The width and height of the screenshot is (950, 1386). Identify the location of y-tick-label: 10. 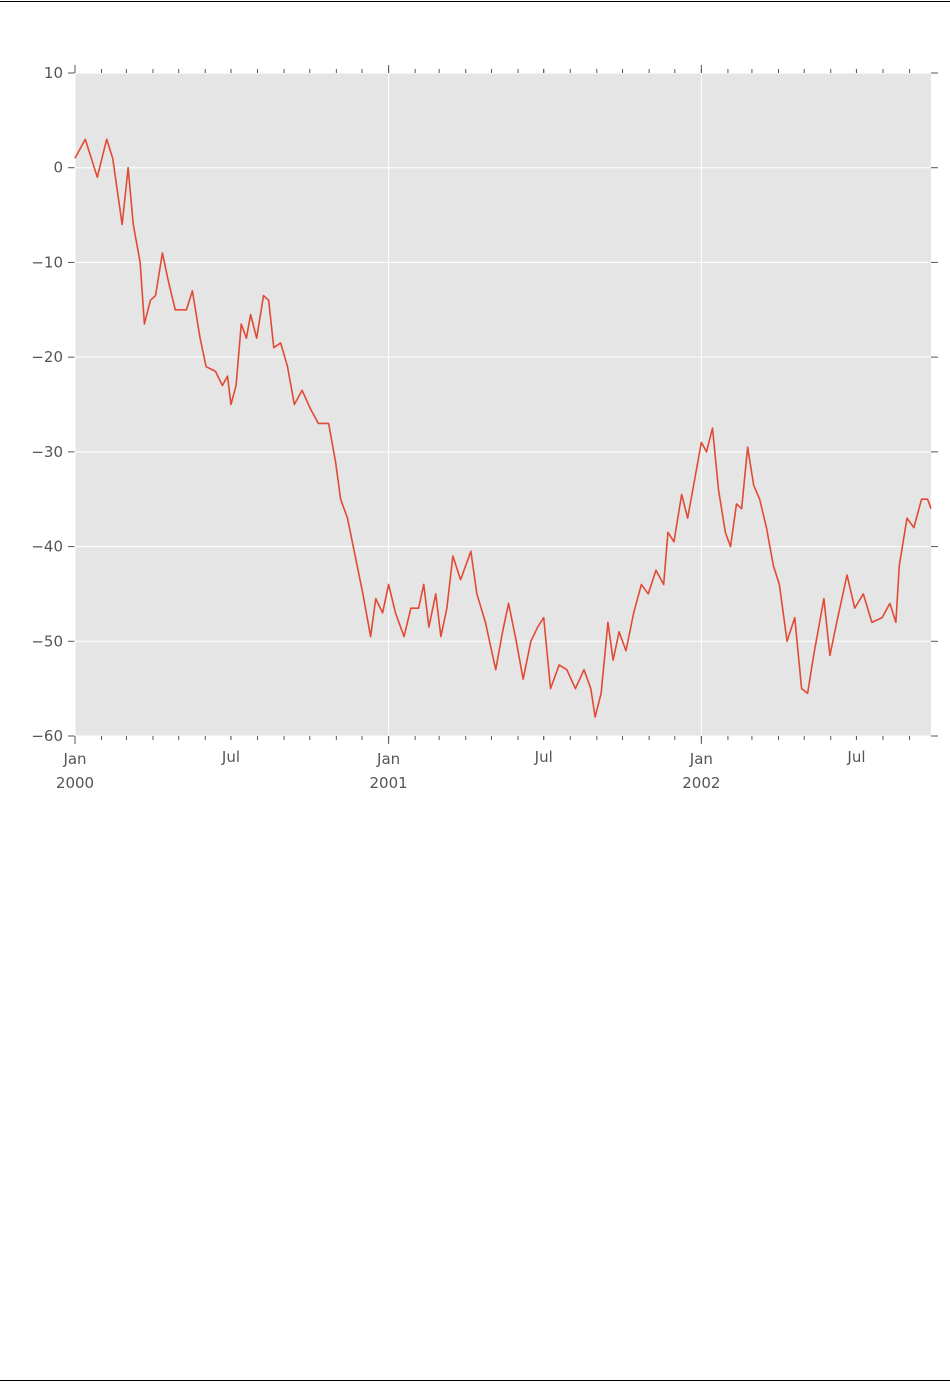
(53, 73).